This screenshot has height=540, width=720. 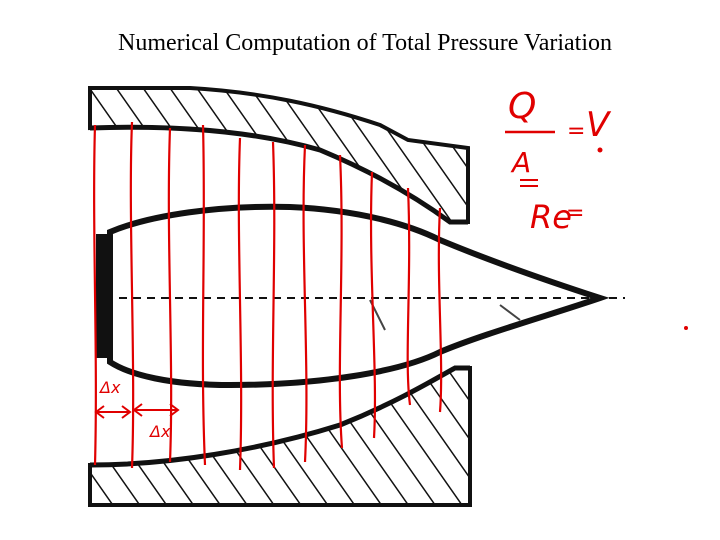 I want to click on formula-equals: =, so click(x=576, y=131).